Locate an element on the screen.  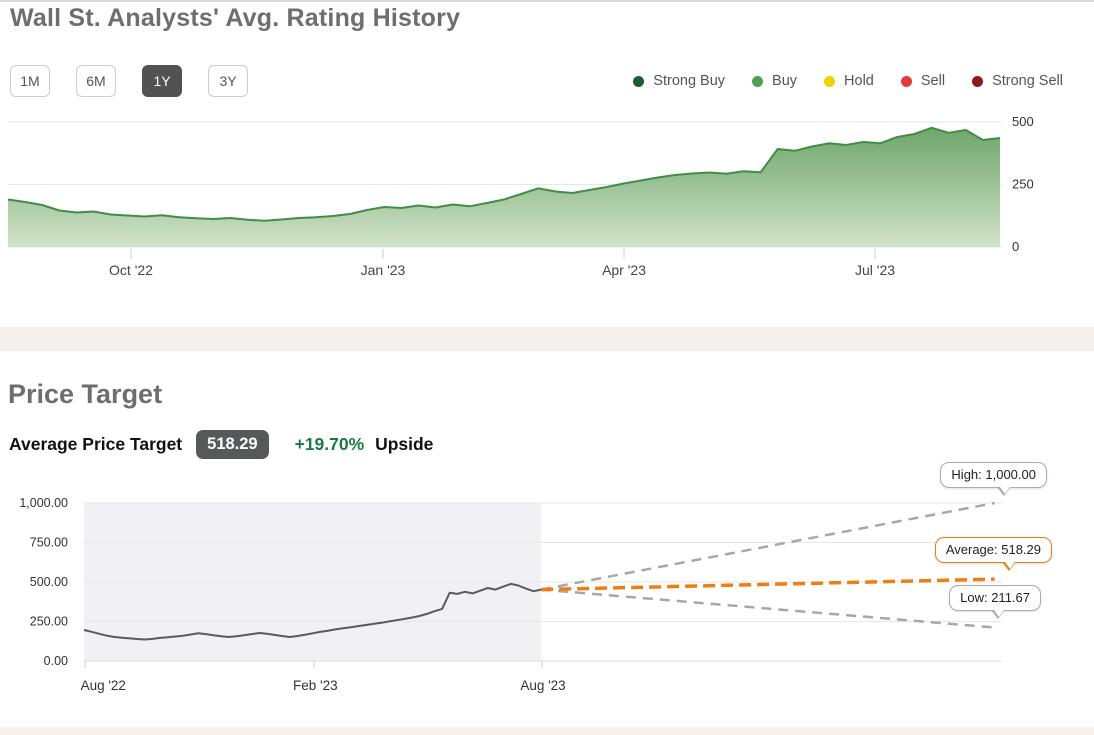
high-target-callout: High: 1,000.00 is located at coordinates (993, 479).